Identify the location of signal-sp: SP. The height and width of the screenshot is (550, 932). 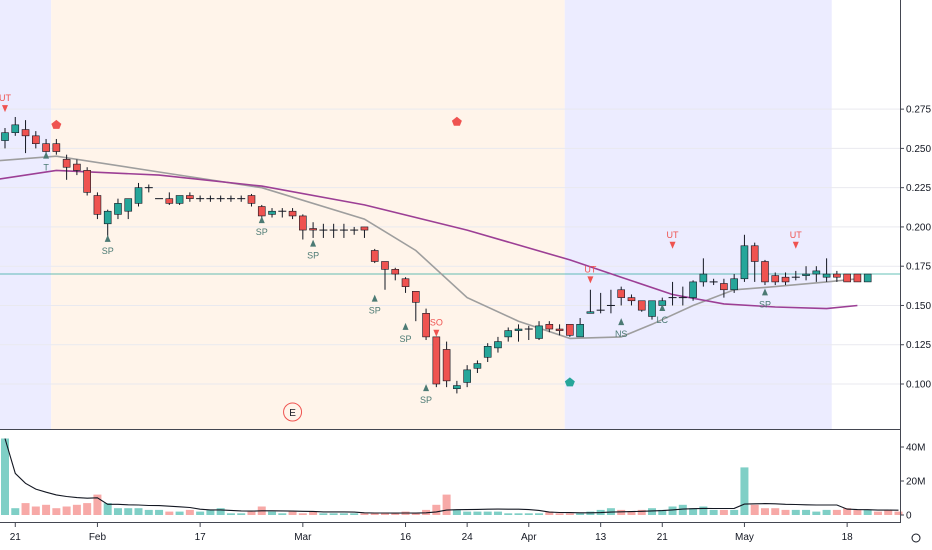
(108, 245).